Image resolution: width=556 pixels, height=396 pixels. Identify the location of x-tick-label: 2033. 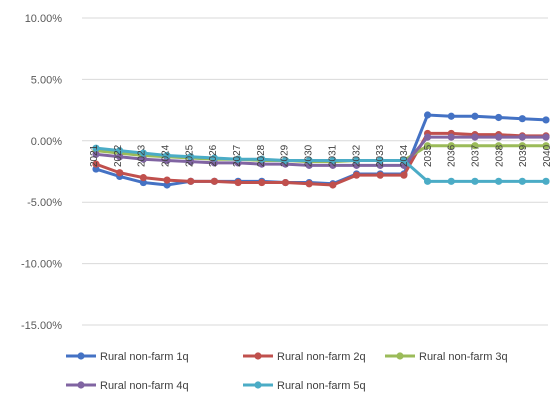
(380, 155).